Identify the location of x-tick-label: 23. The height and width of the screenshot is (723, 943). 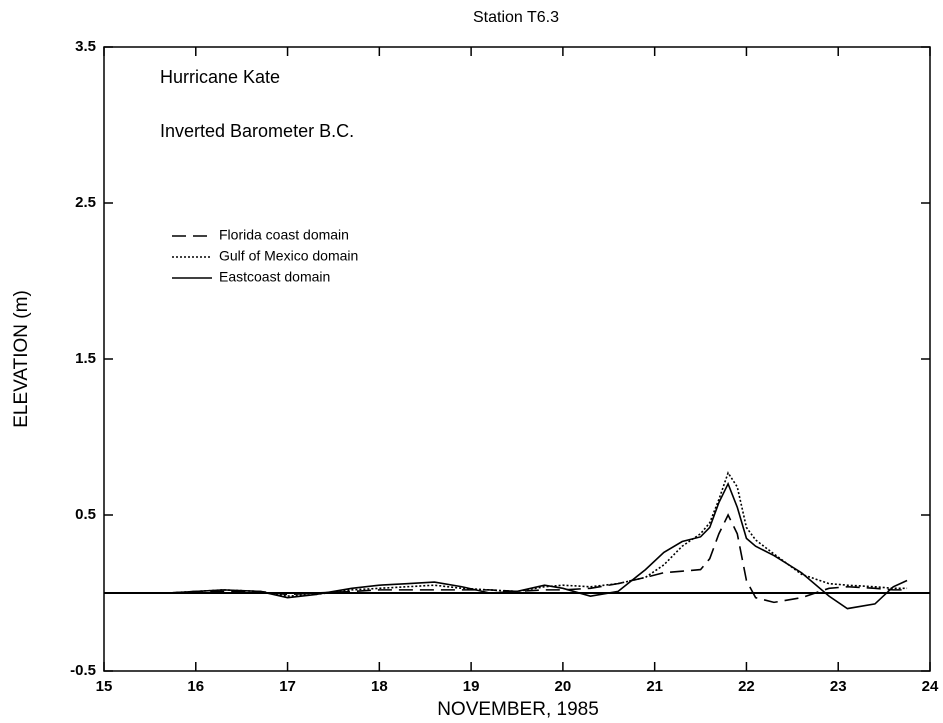
(838, 686).